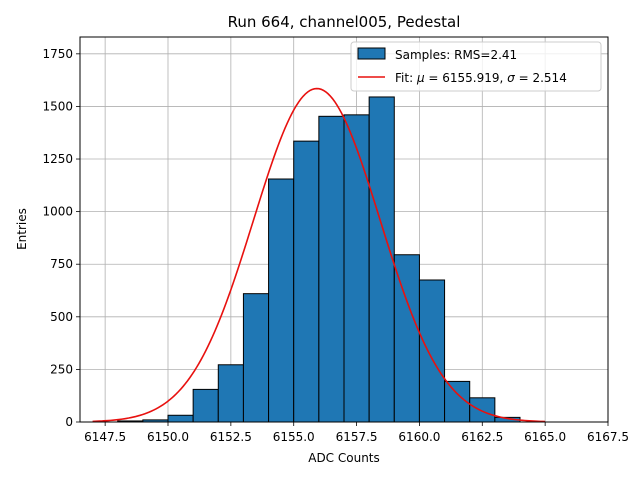 The height and width of the screenshot is (480, 640). Describe the element at coordinates (294, 437) in the screenshot. I see `x-tick-label: 6155.0` at that location.